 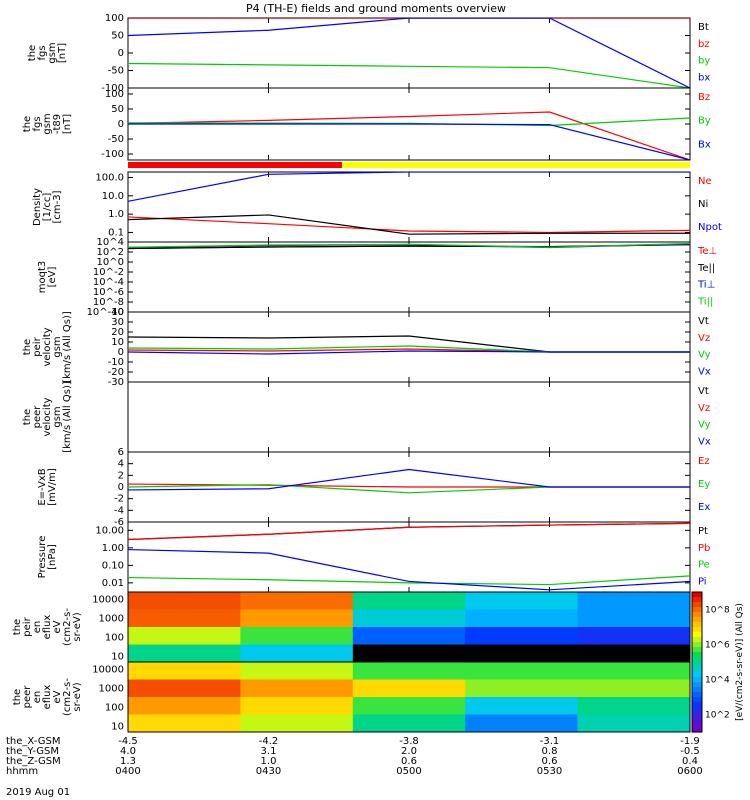 I want to click on ylabel-line: eV, so click(x=57, y=626).